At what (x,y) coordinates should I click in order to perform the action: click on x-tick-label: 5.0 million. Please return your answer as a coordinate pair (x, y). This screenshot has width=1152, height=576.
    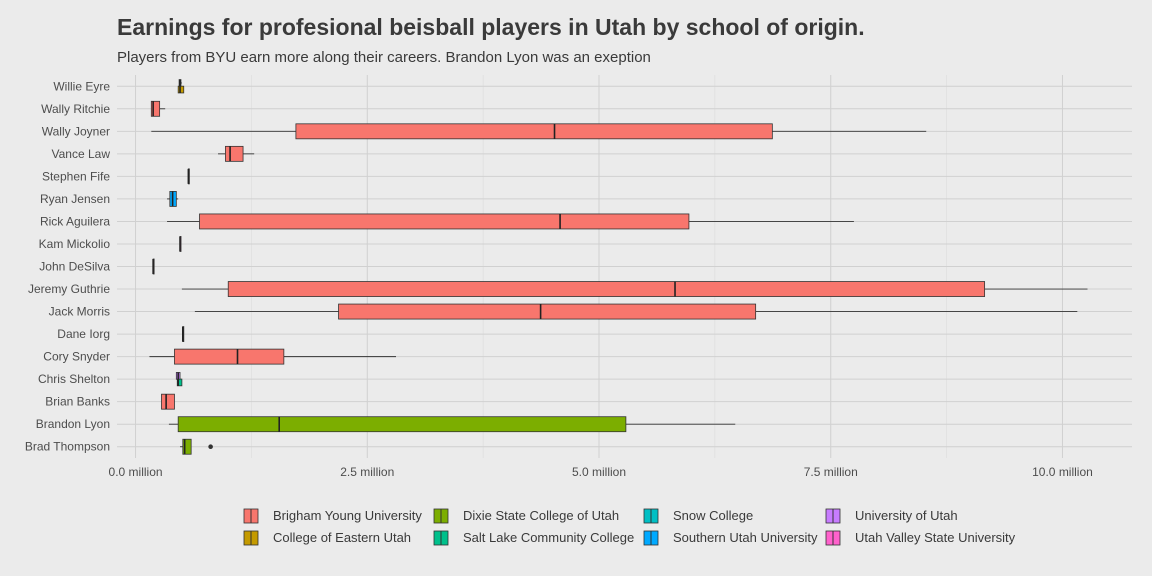
    Looking at the image, I should click on (599, 472).